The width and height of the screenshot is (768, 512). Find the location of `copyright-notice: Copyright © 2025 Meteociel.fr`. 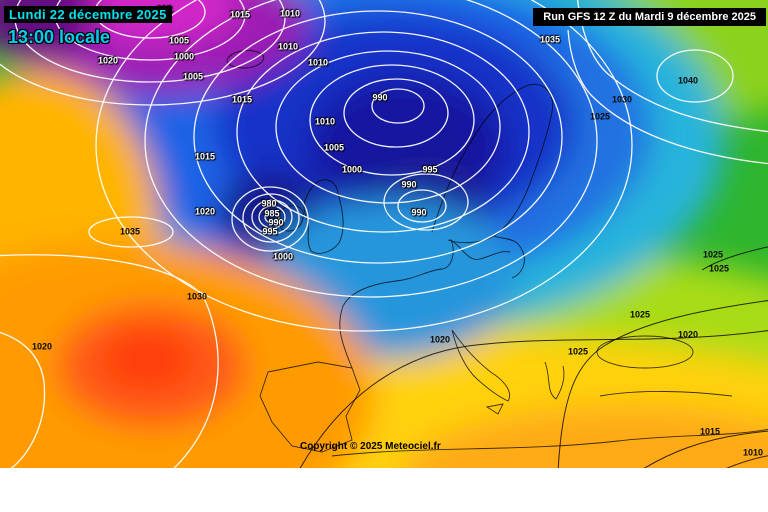

copyright-notice: Copyright © 2025 Meteociel.fr is located at coordinates (370, 446).